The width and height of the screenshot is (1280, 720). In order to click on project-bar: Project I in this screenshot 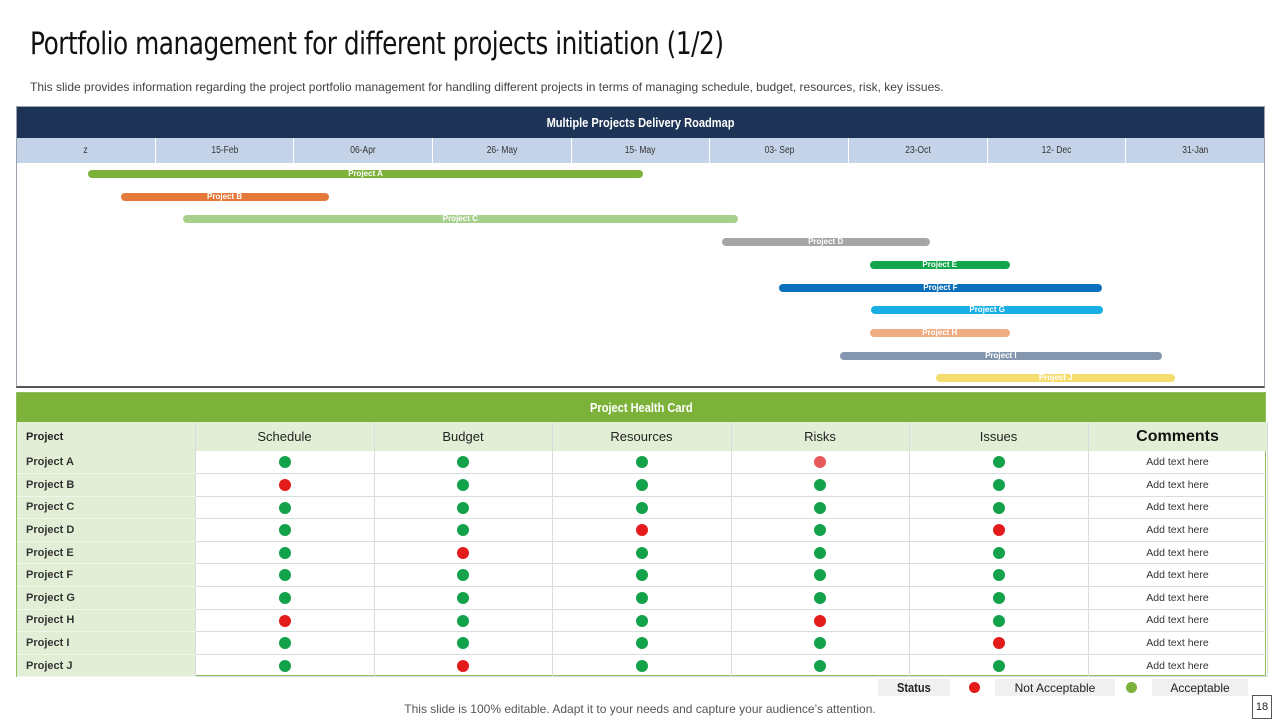, I will do `click(1001, 355)`.